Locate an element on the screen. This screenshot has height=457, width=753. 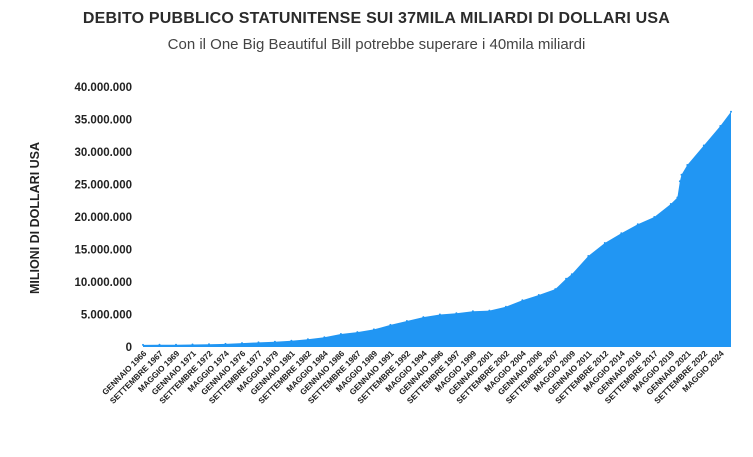
y-tick-label: 5.000.000 is located at coordinates (106, 316).